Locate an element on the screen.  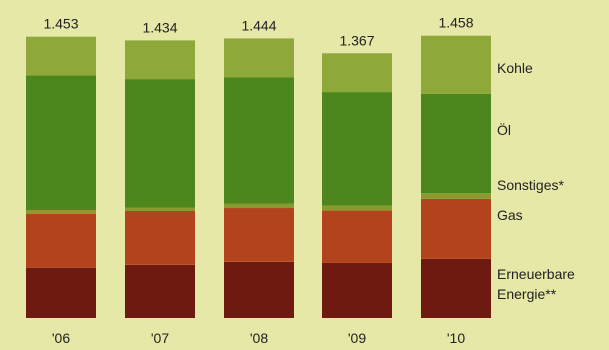
x-tick-labels-group: '06 '07 '08 '09 '10 is located at coordinates (258, 338).